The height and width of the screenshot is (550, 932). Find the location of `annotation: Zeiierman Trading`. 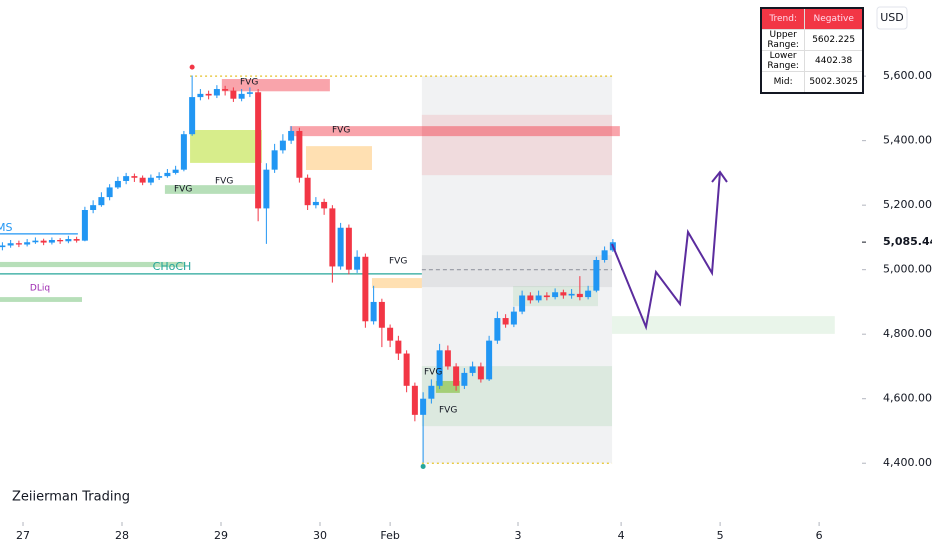

annotation: Zeiierman Trading is located at coordinates (71, 497).